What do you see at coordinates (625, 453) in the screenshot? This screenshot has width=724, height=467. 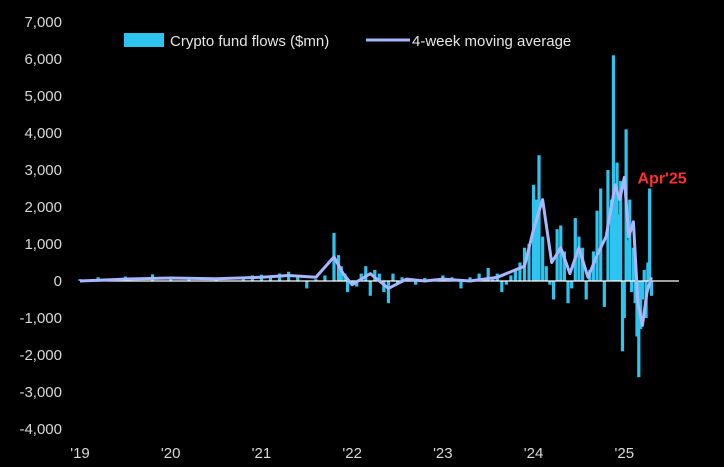 I see `x-tick-label: '25` at bounding box center [625, 453].